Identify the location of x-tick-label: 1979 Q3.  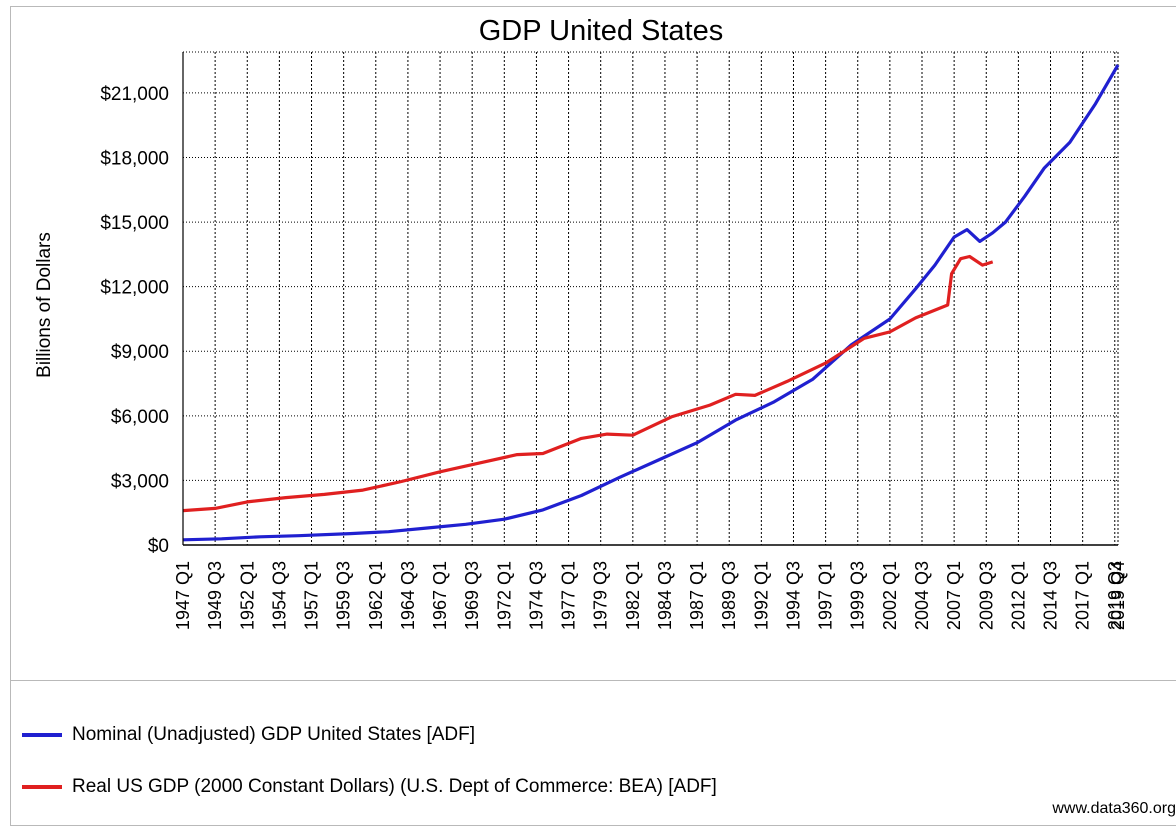
(601, 595).